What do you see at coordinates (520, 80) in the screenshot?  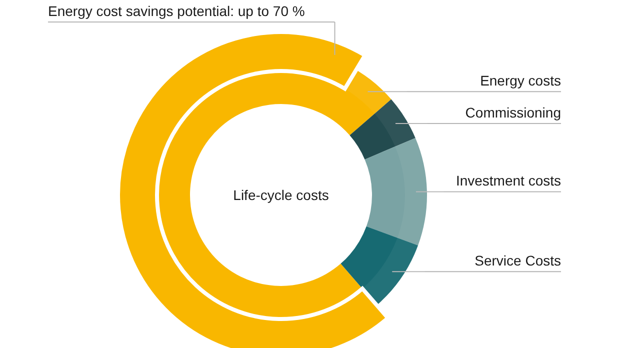 I see `slice-label: Energy costs` at bounding box center [520, 80].